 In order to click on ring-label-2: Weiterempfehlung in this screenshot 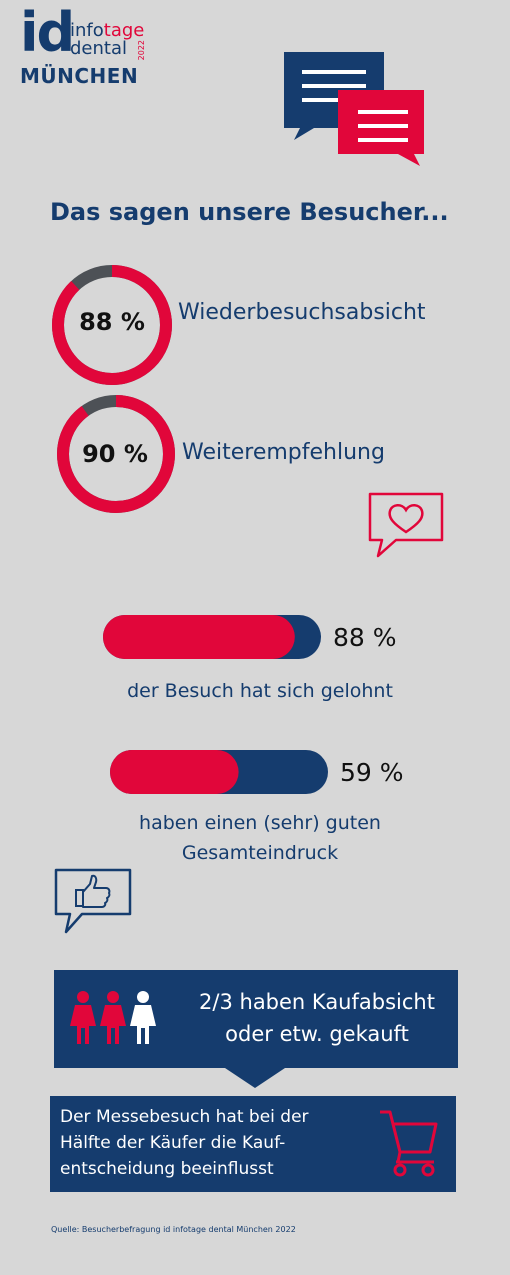, I will do `click(283, 452)`.